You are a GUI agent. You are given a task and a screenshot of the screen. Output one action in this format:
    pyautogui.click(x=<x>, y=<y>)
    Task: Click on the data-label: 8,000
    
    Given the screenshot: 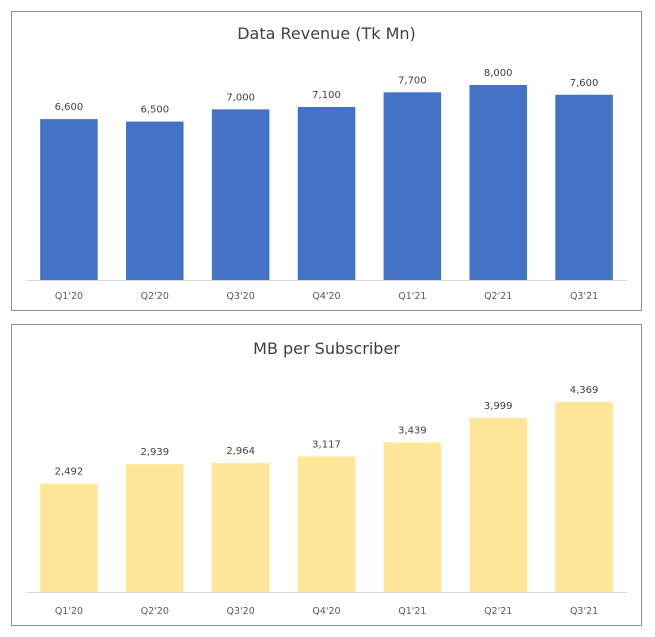 What is the action you would take?
    pyautogui.click(x=498, y=73)
    